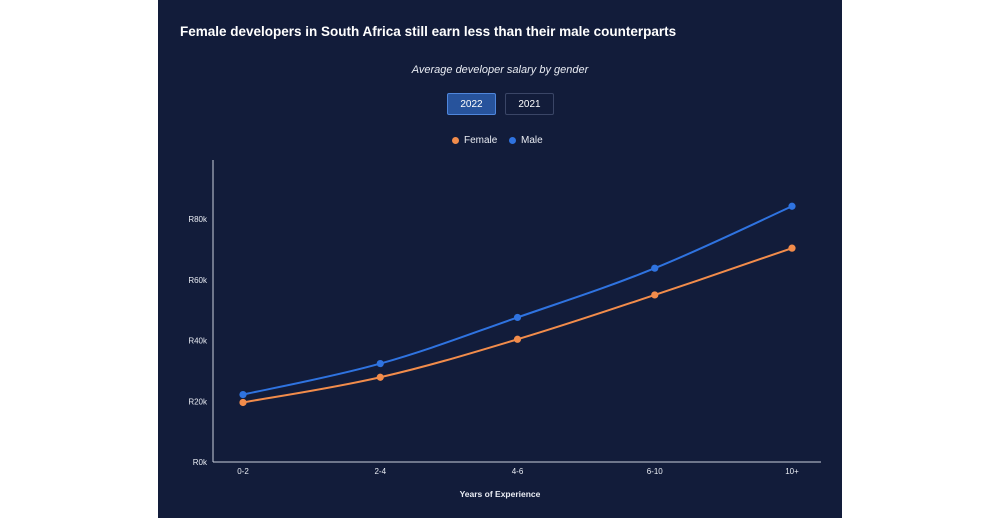 The image size is (1000, 518). What do you see at coordinates (200, 462) in the screenshot?
I see `y-tick-label: R0k` at bounding box center [200, 462].